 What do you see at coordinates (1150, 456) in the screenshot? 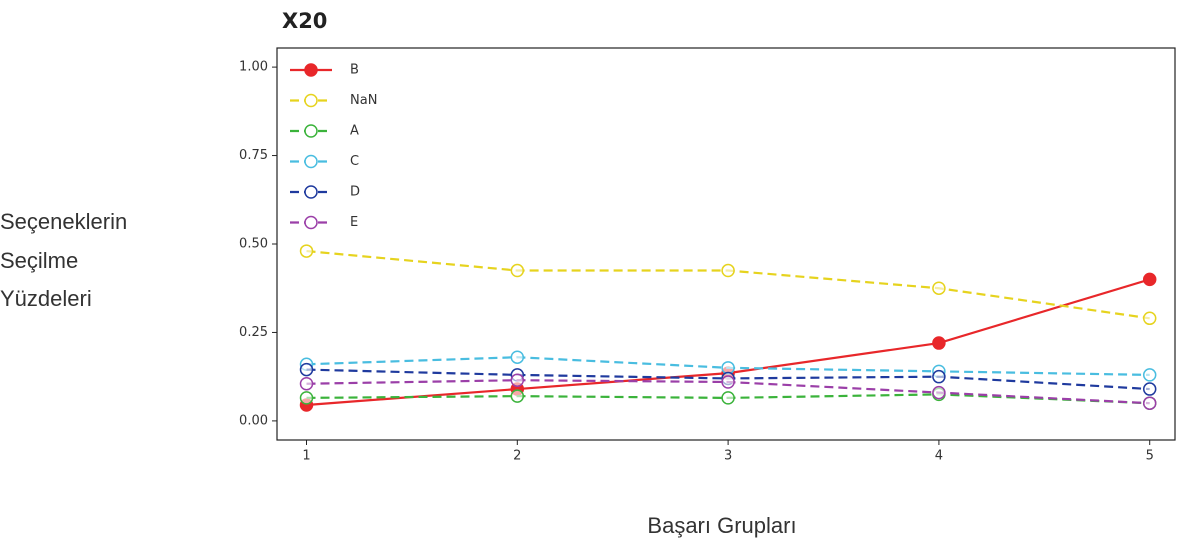
I see `x-tick-label: 5` at bounding box center [1150, 456].